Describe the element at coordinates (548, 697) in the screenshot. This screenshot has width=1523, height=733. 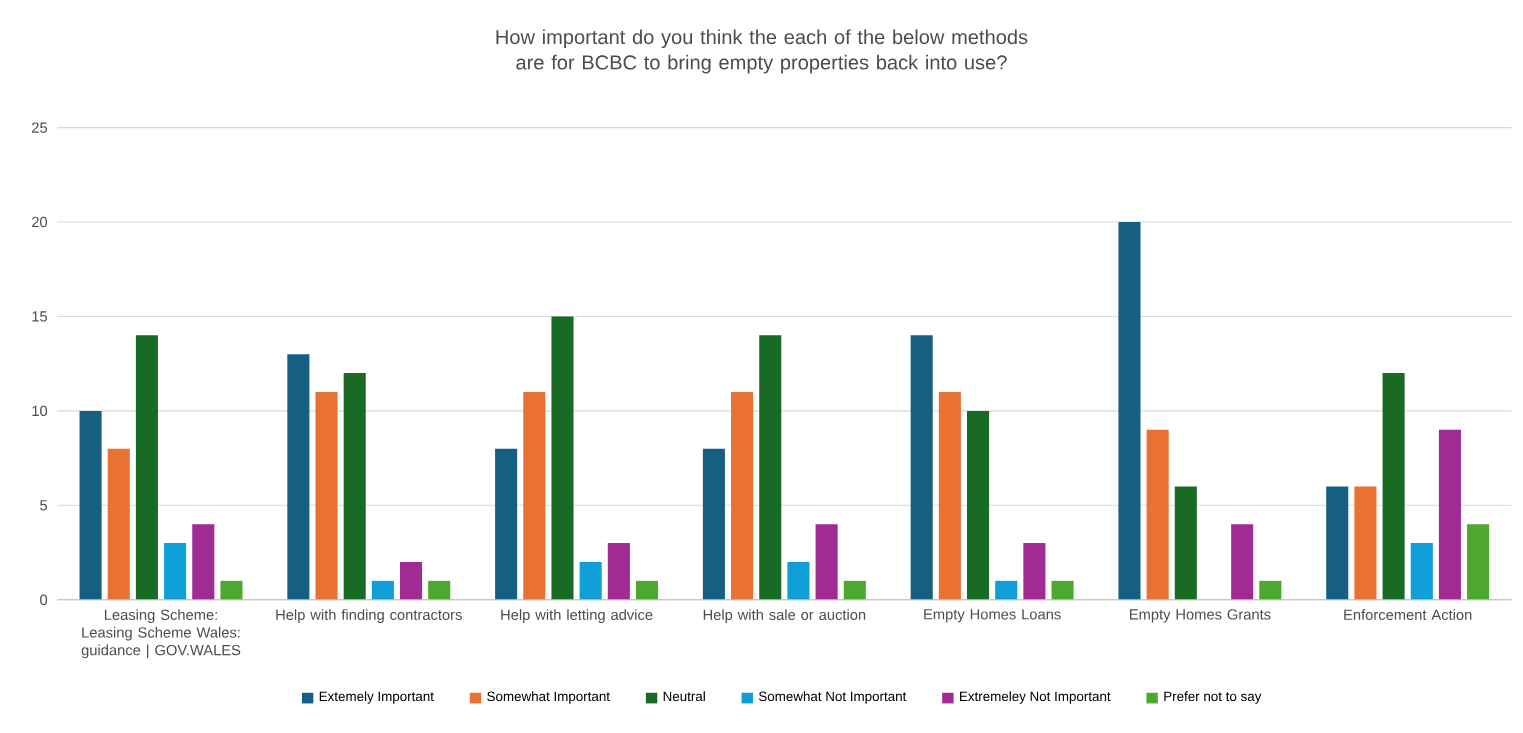
I see `legend-label: Somewhat Important` at that location.